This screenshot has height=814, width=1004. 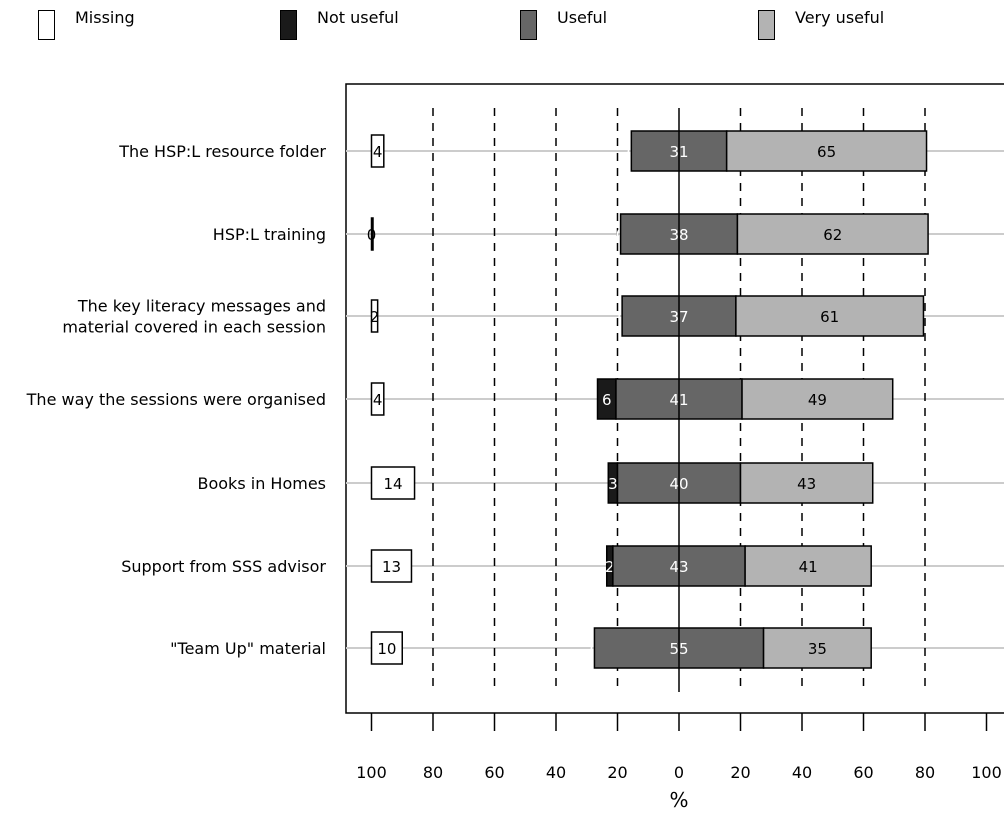 What do you see at coordinates (222, 151) in the screenshot?
I see `category-label: The HSP:L resource folder` at bounding box center [222, 151].